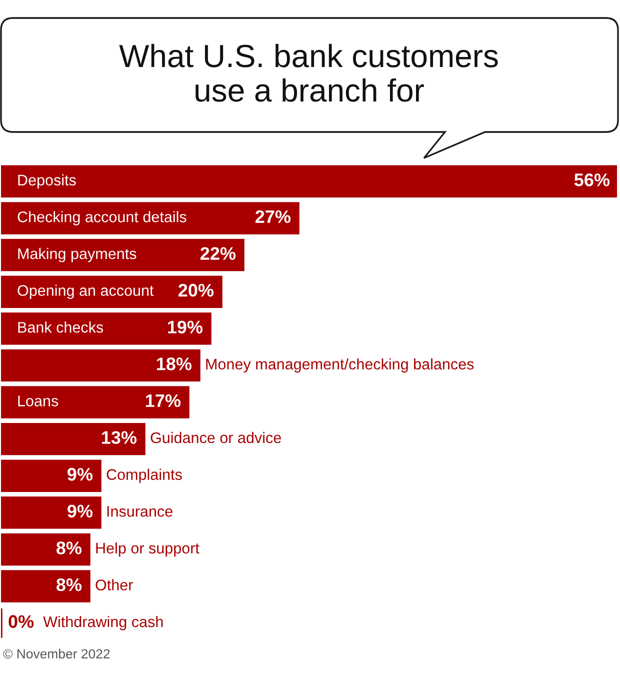 Image resolution: width=620 pixels, height=677 pixels. What do you see at coordinates (21, 621) in the screenshot?
I see `data-label: 0%` at bounding box center [21, 621].